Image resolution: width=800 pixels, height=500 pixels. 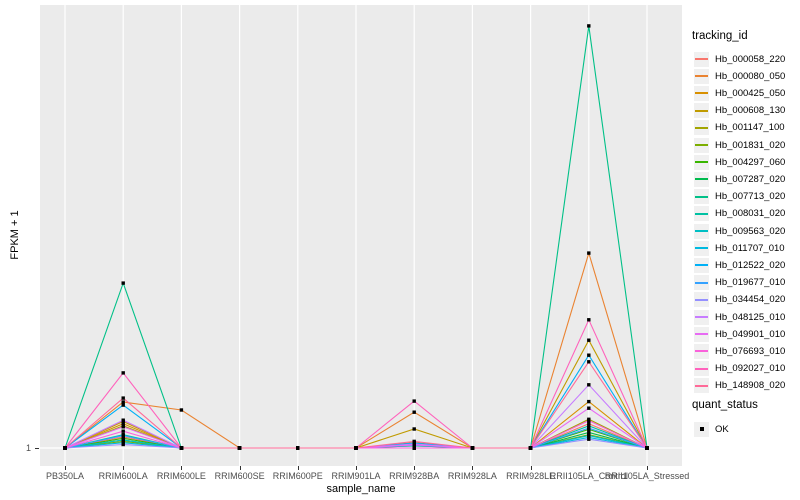 What do you see at coordinates (750, 300) in the screenshot?
I see `legend-label: Hb_034454_020` at bounding box center [750, 300].